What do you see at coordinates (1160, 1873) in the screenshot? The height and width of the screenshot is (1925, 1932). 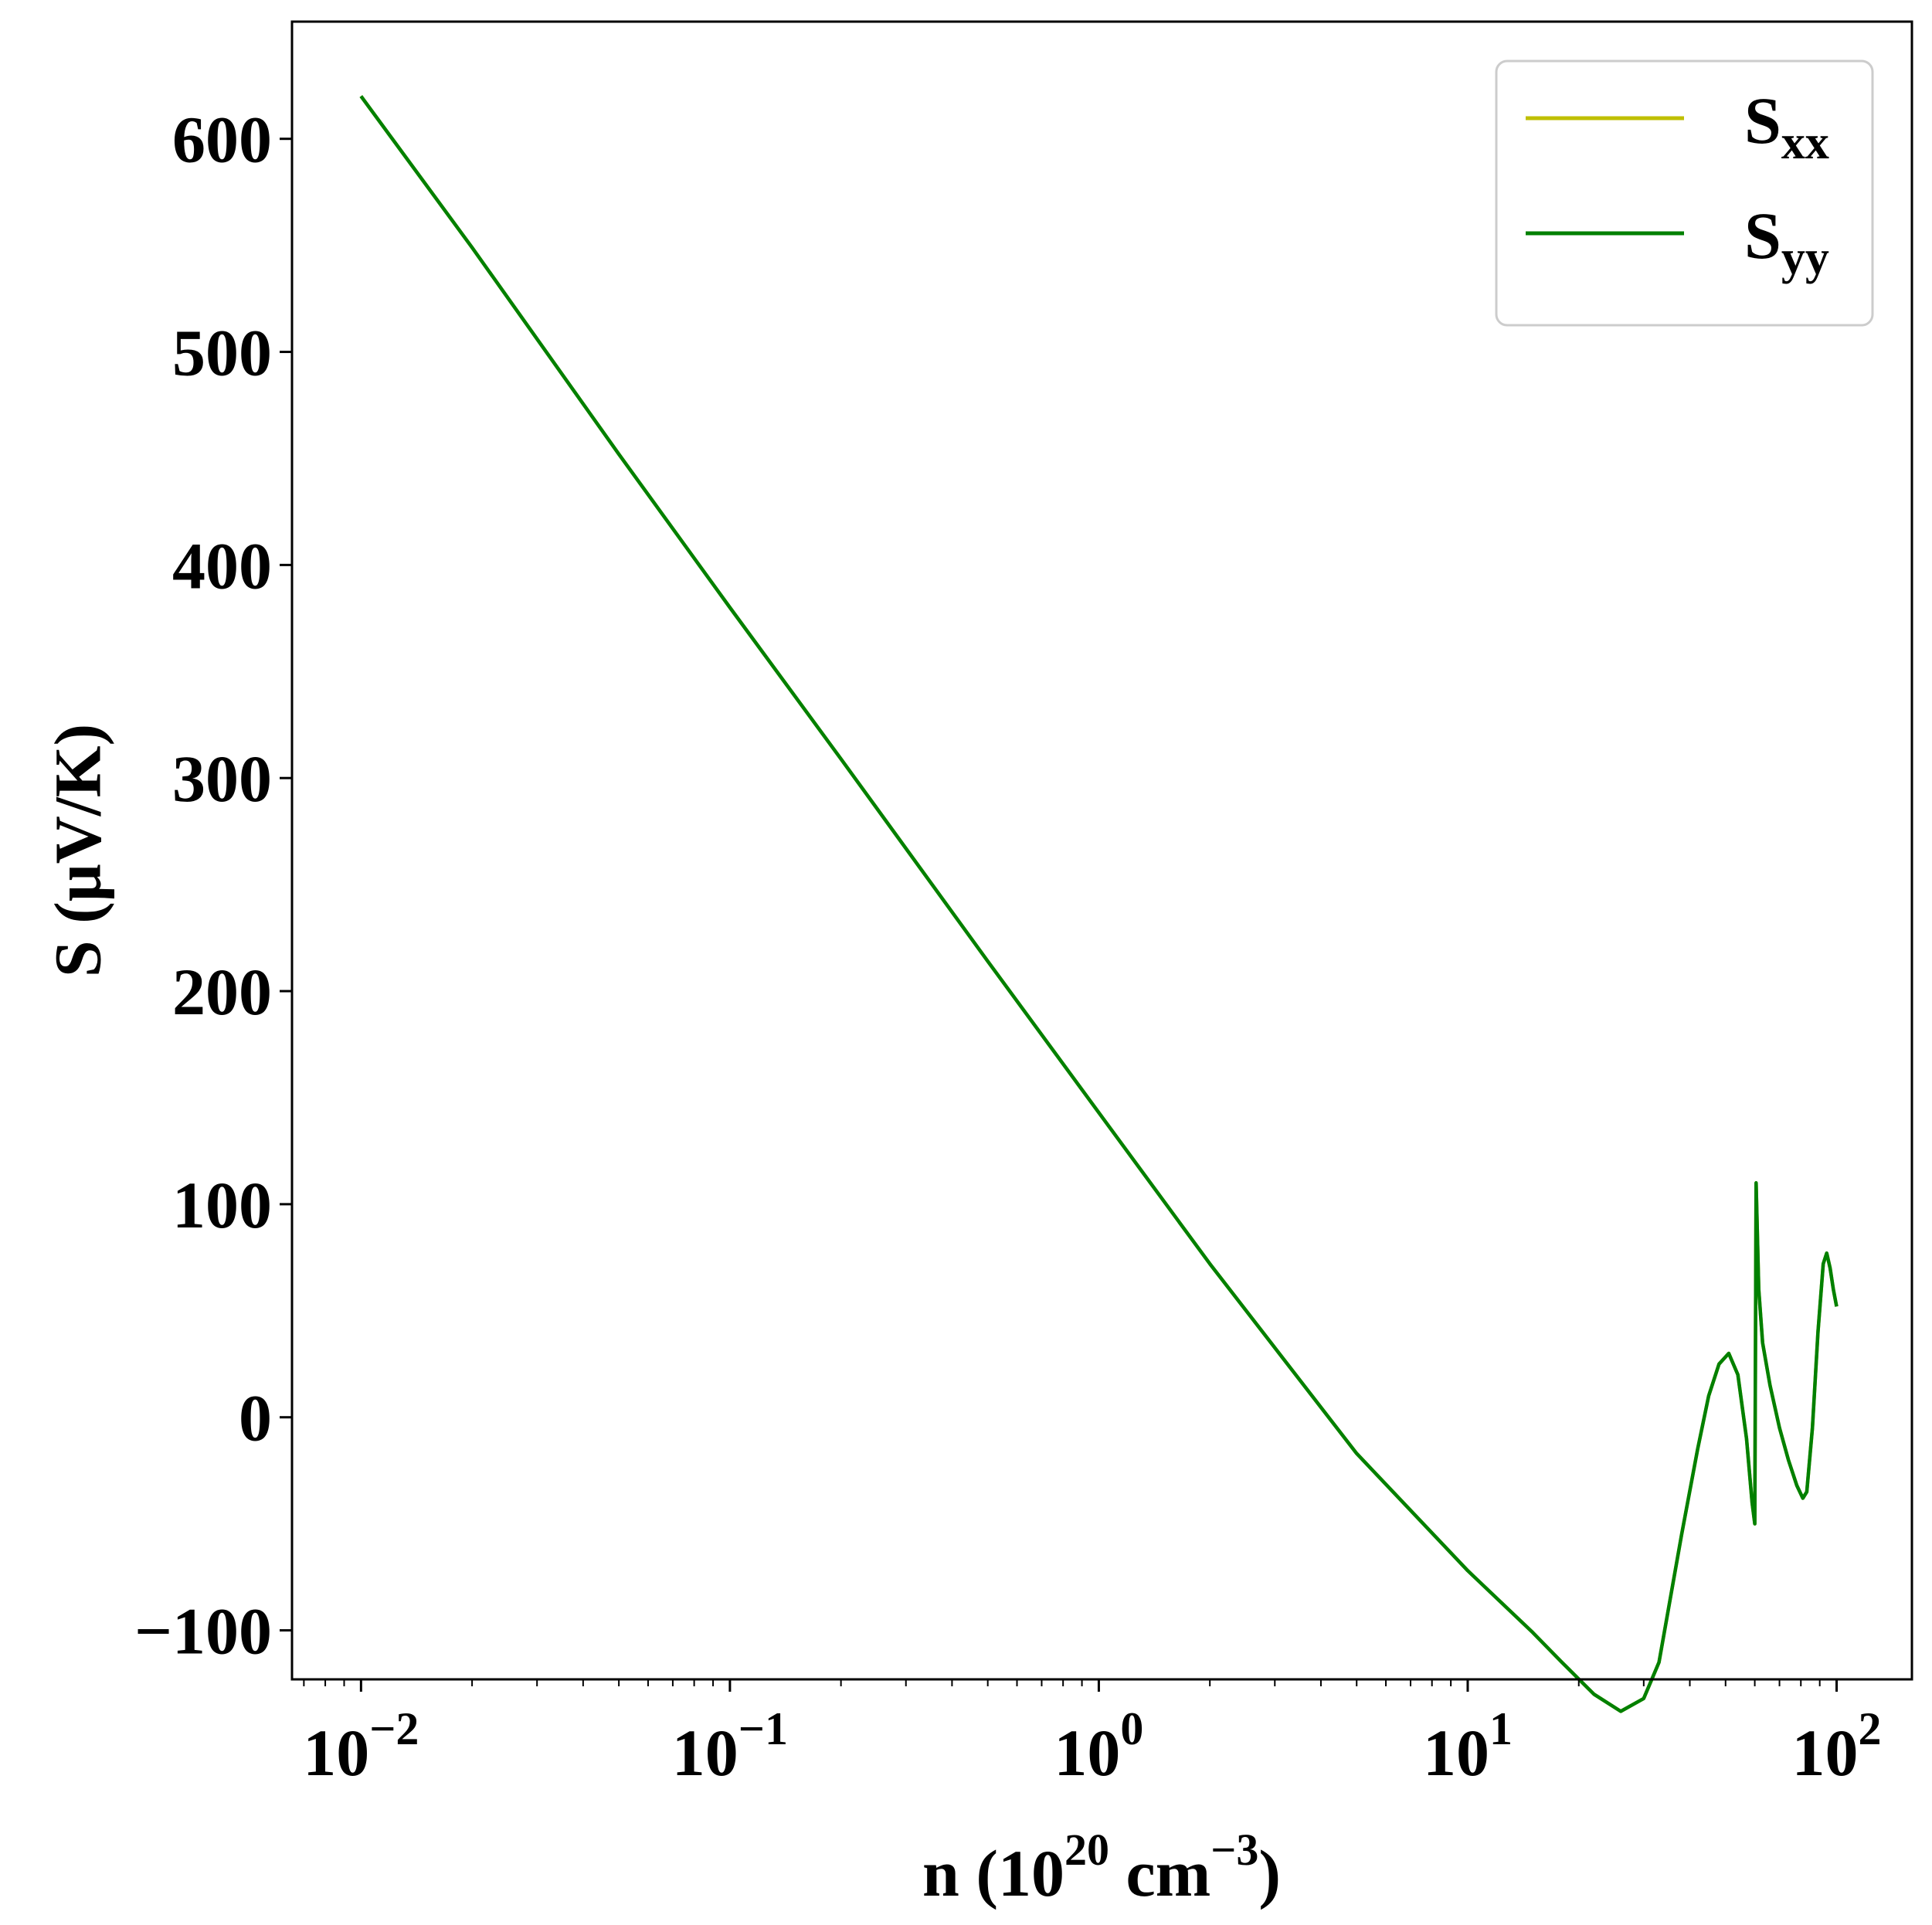 I see `x-axis-title-unit: cm` at bounding box center [1160, 1873].